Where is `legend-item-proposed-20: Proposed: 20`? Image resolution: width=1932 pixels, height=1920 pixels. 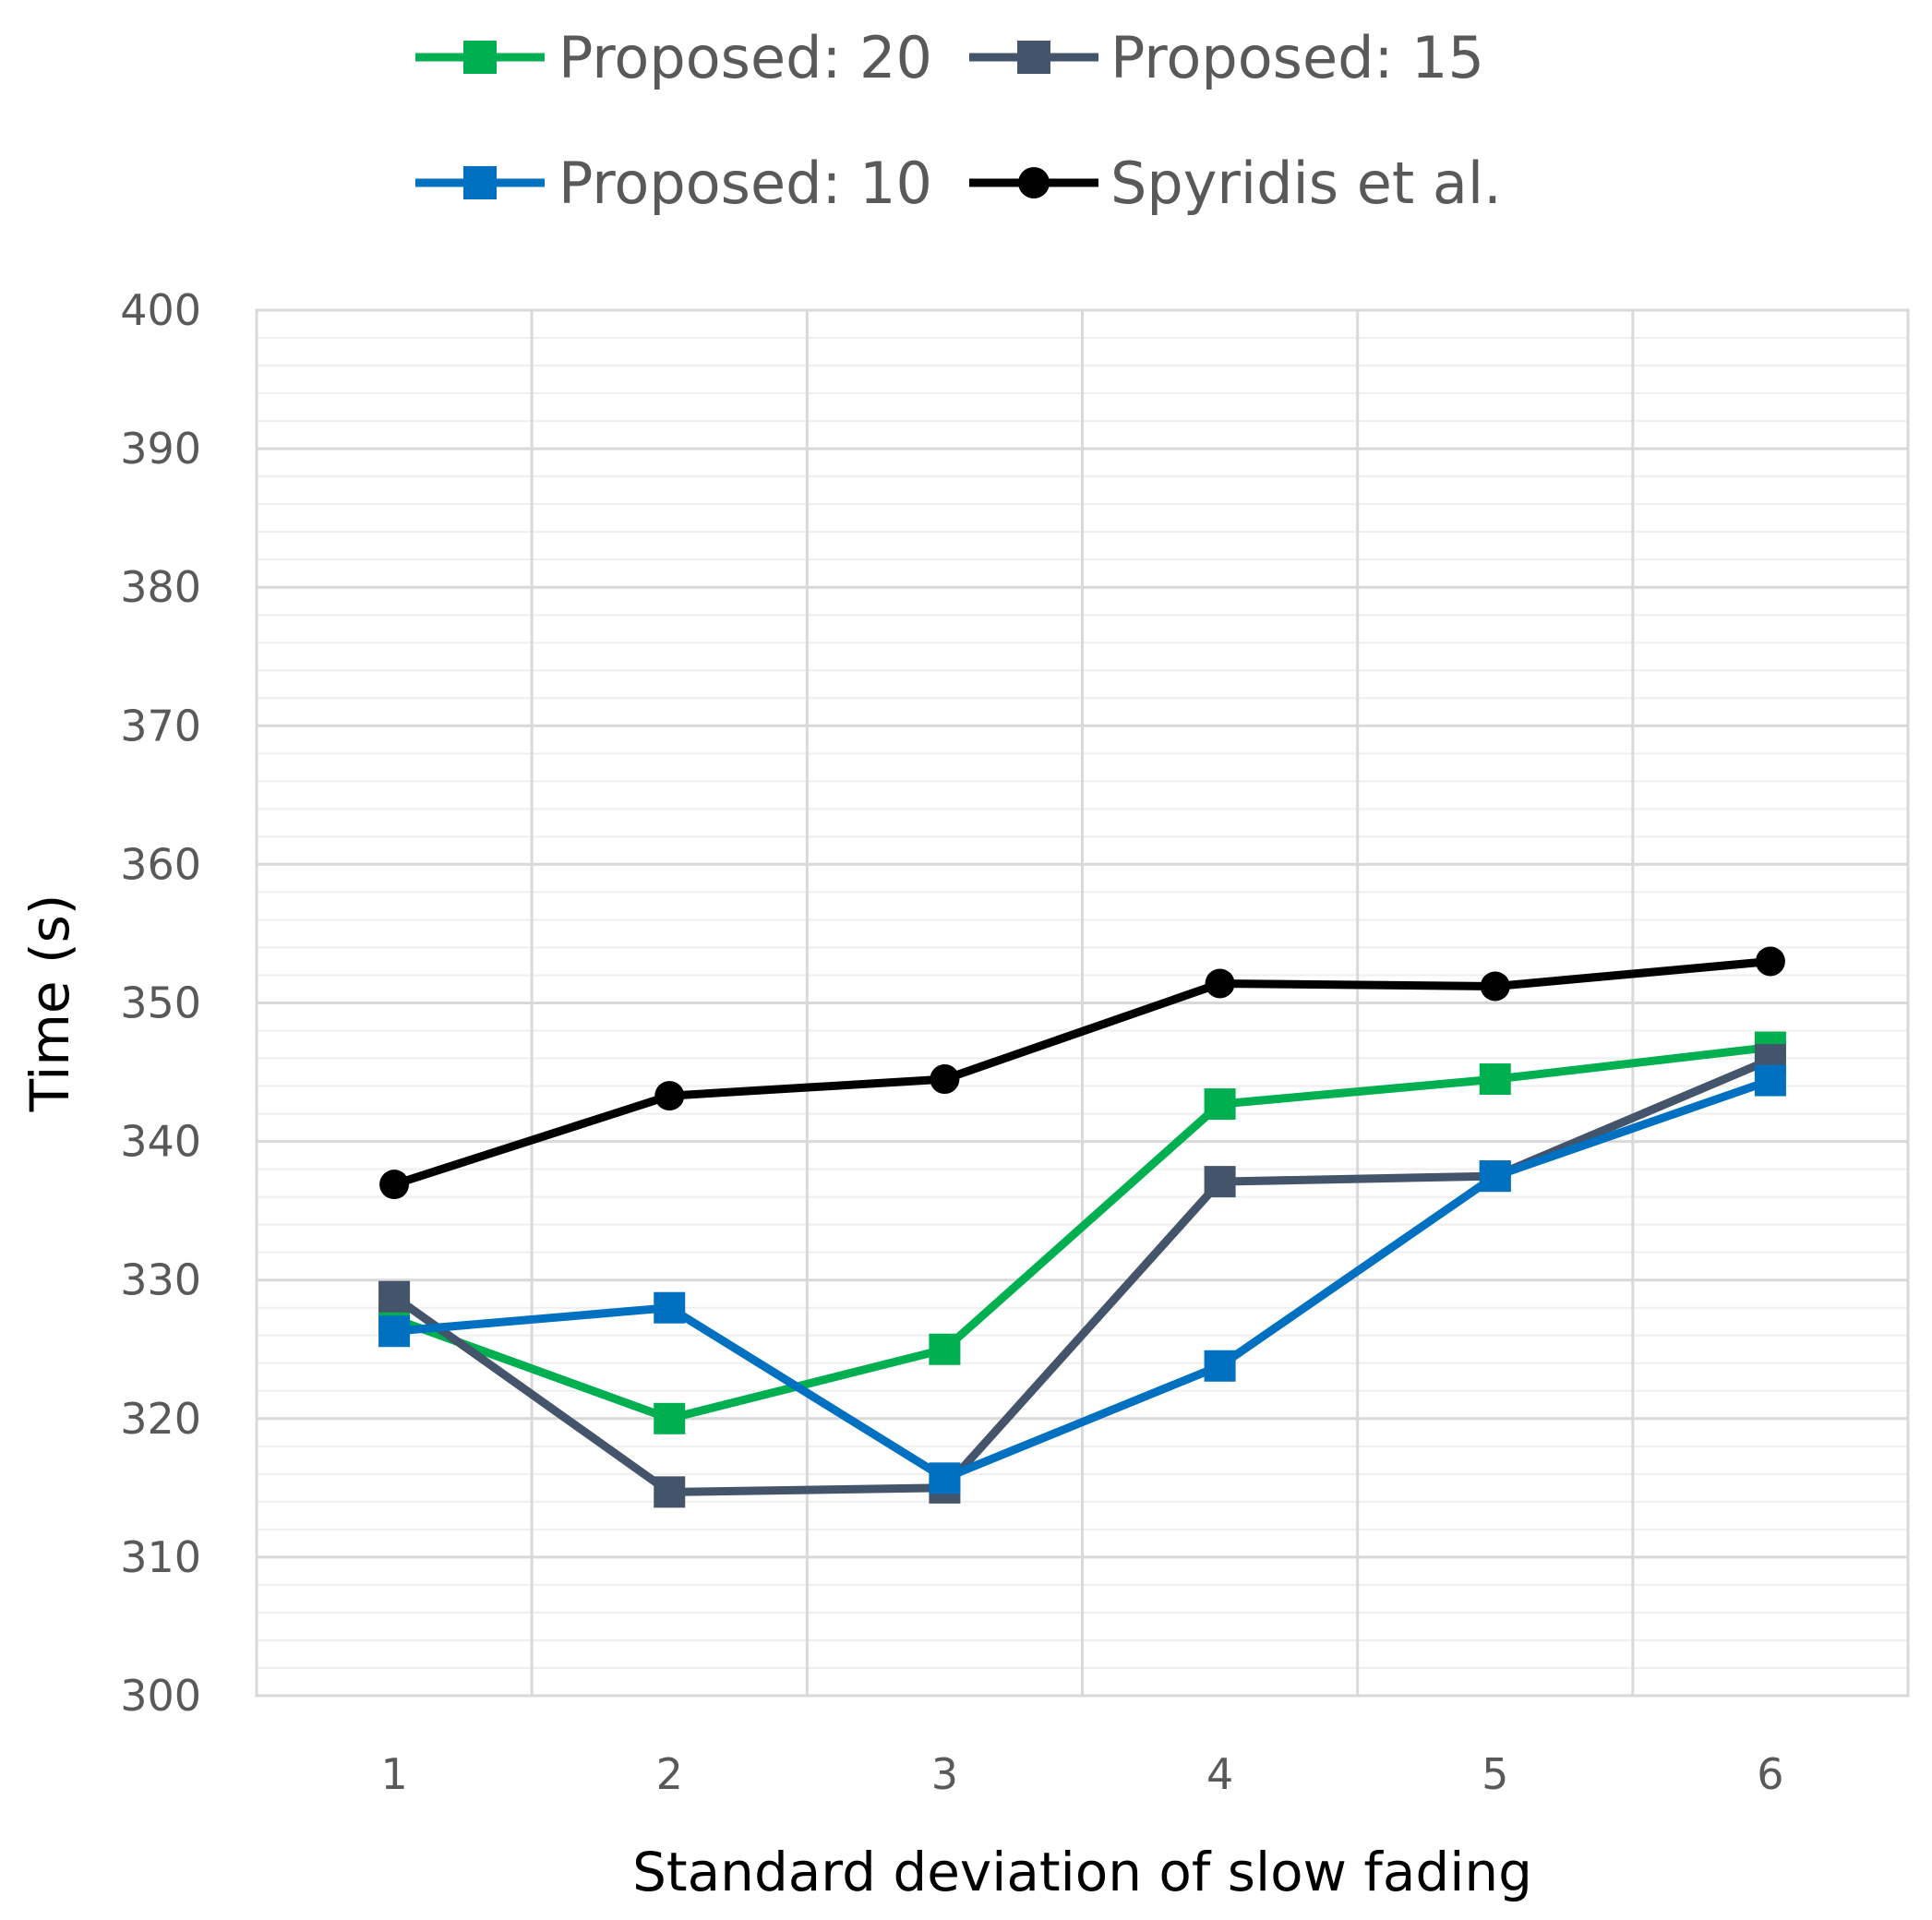 legend-item-proposed-20: Proposed: 20 is located at coordinates (673, 57).